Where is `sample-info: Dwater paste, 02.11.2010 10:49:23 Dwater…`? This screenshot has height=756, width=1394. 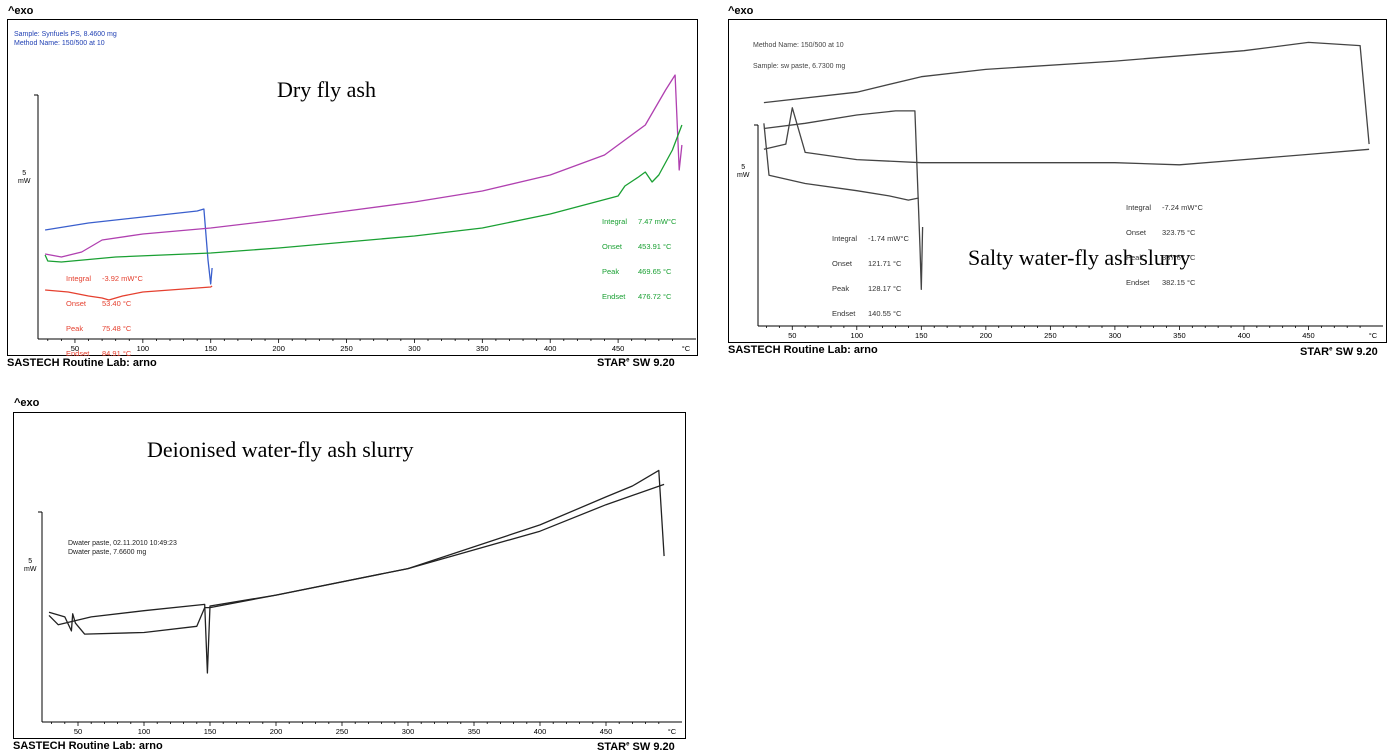
sample-info: Dwater paste, 02.11.2010 10:49:23 Dwater… is located at coordinates (122, 548).